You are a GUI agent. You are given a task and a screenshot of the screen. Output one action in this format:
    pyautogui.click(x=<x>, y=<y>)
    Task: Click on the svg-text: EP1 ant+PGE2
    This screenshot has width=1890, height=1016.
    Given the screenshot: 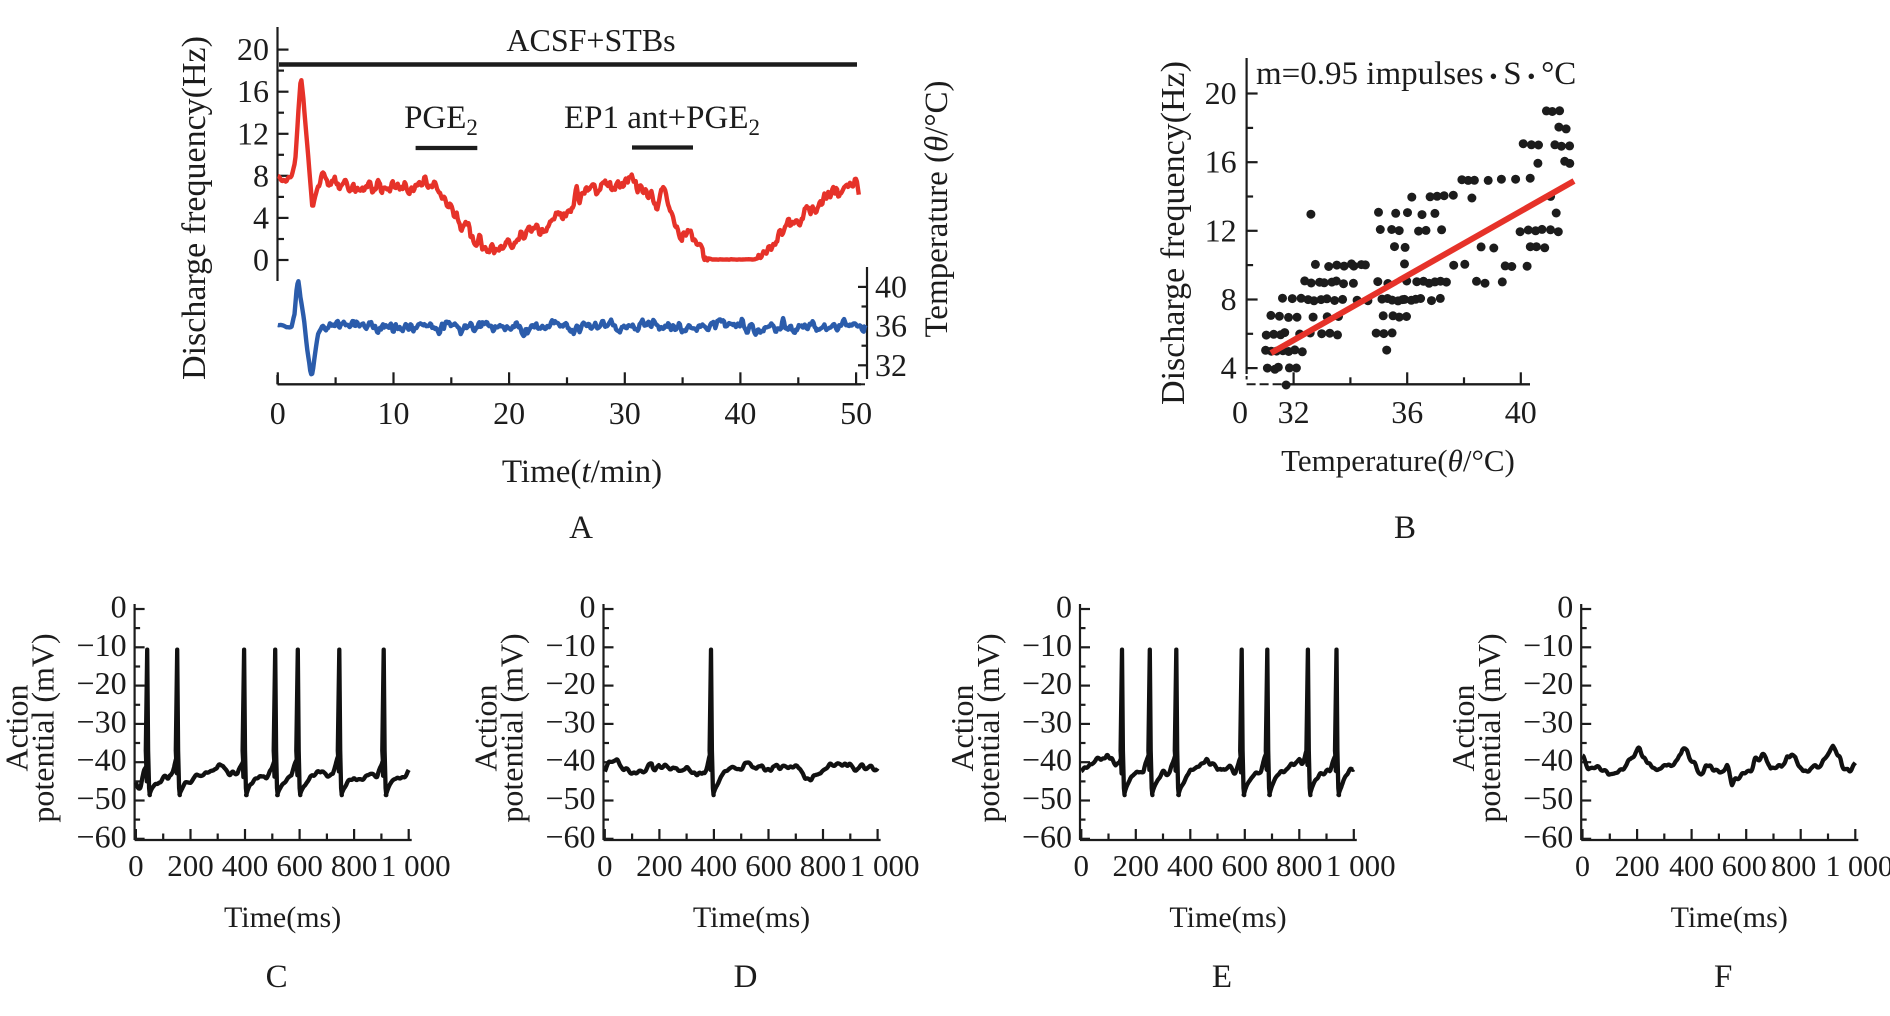 What is the action you would take?
    pyautogui.click(x=662, y=120)
    